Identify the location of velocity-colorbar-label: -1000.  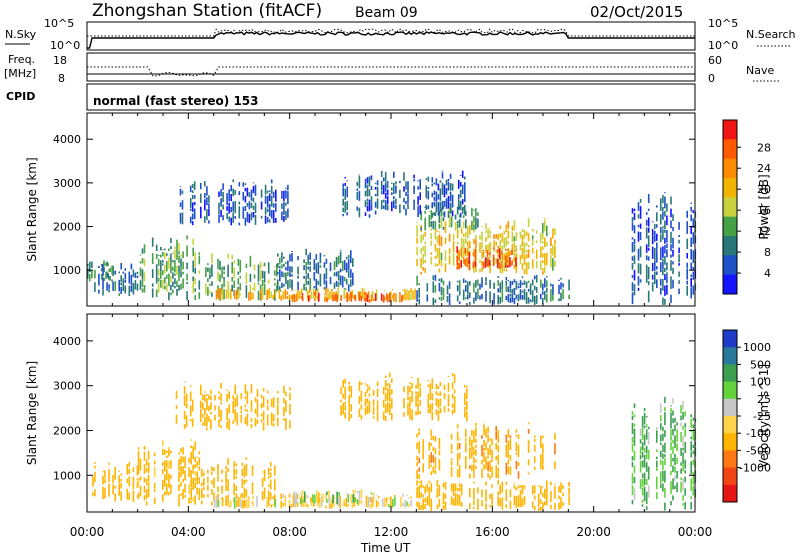
(755, 468).